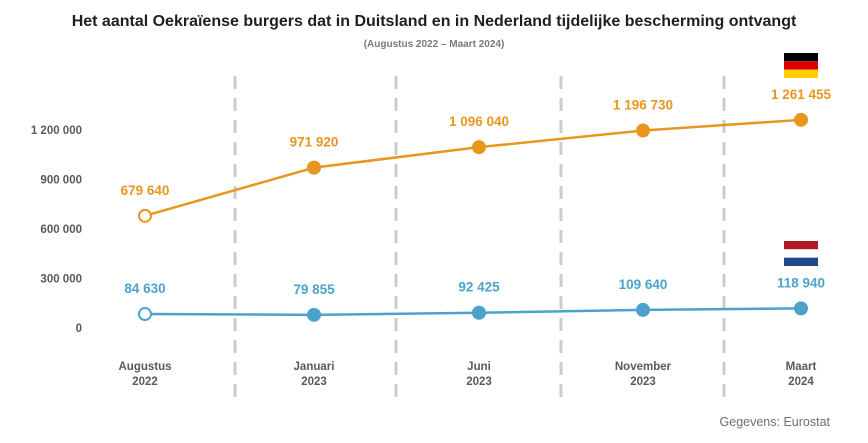 The image size is (868, 443). What do you see at coordinates (479, 287) in the screenshot?
I see `data-label: 92 425` at bounding box center [479, 287].